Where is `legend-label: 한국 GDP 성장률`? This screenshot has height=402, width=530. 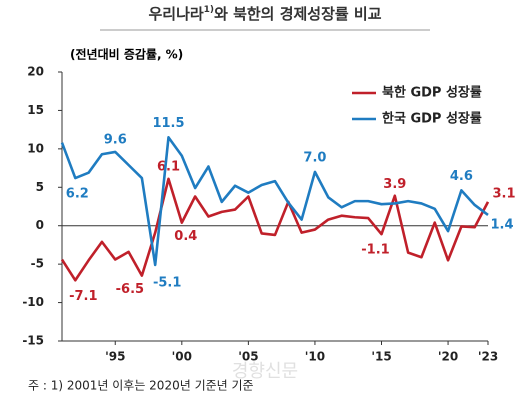 legend-label: 한국 GDP 성장률 is located at coordinates (432, 119).